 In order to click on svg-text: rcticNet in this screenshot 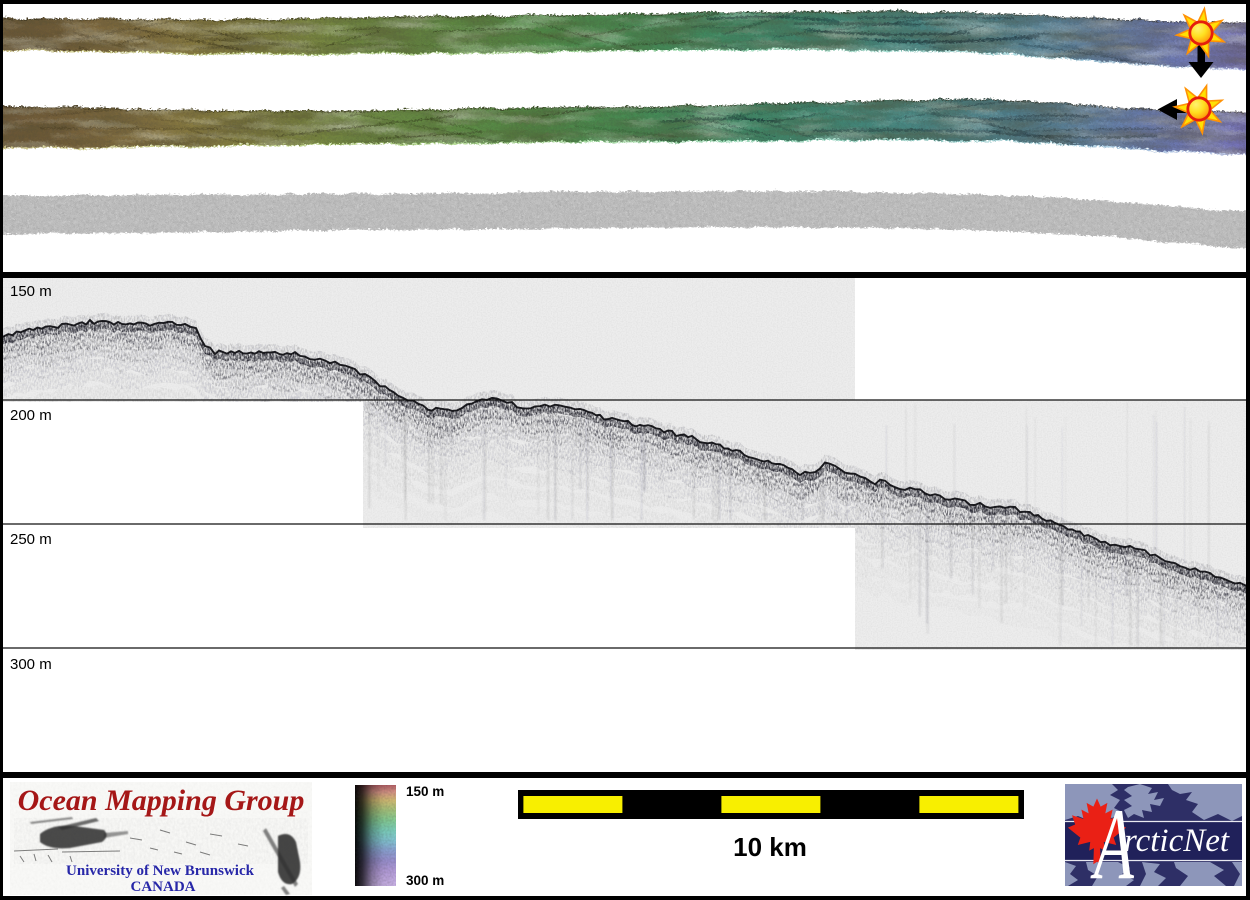, I will do `click(1177, 841)`.